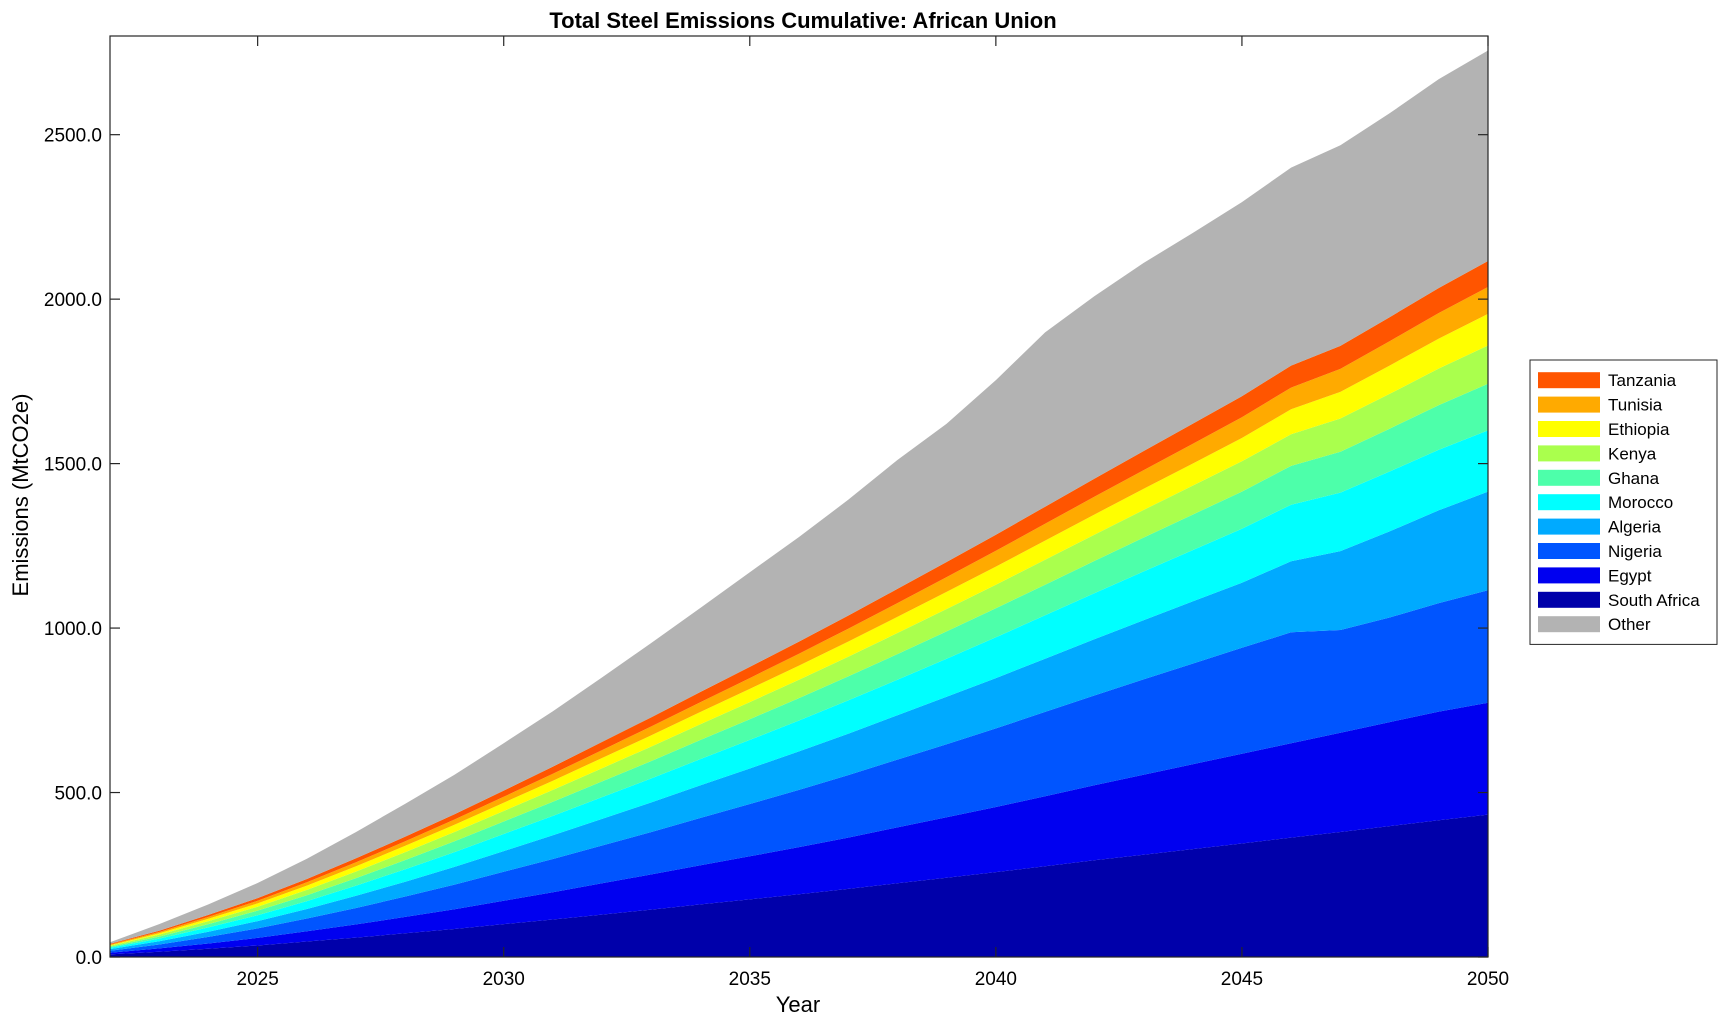  Describe the element at coordinates (1629, 624) in the screenshot. I see `legend-label: Other` at that location.